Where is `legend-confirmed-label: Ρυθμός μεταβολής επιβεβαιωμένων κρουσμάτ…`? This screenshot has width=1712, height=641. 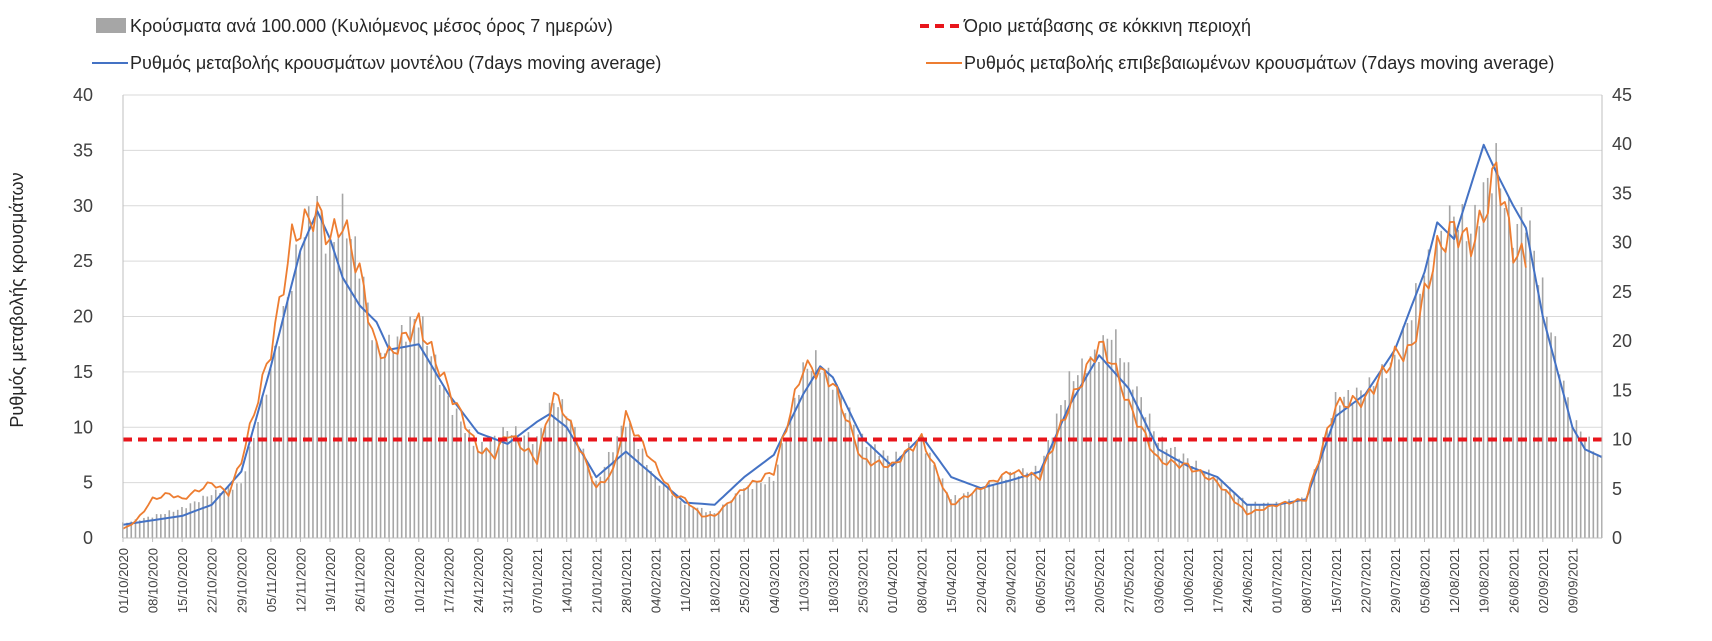
legend-confirmed-label: Ρυθμός μεταβολής επιβεβαιωμένων κρουσμάτ… is located at coordinates (1259, 63).